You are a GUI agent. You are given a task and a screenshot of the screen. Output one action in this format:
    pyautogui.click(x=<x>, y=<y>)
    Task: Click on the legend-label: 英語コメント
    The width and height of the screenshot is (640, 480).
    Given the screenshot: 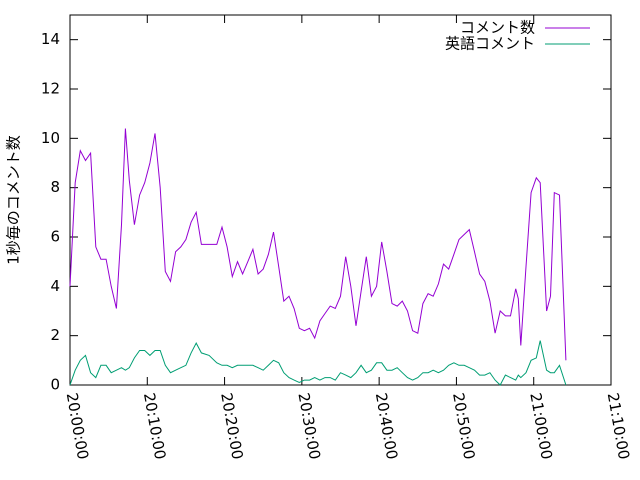 What is the action you would take?
    pyautogui.click(x=490, y=44)
    